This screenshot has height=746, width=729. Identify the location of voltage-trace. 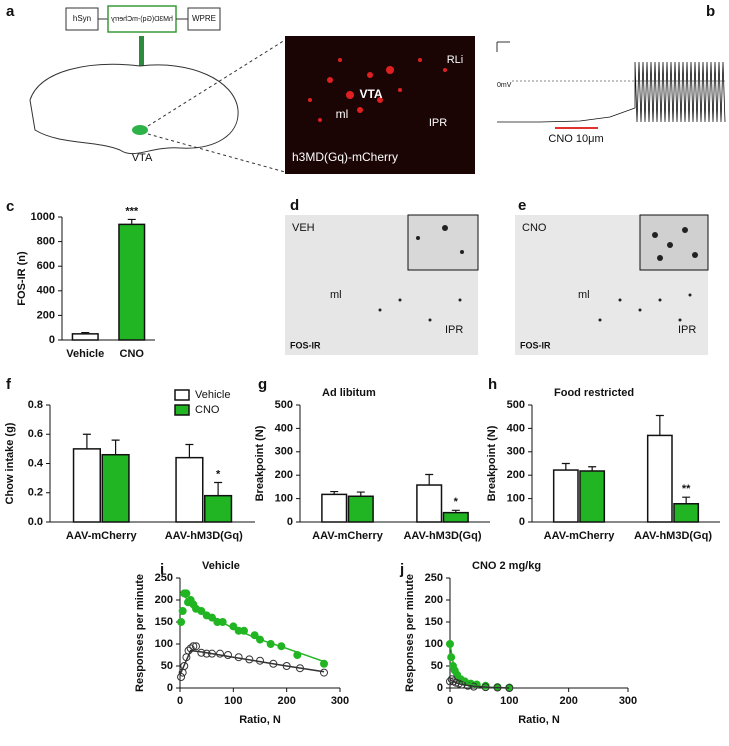
(611, 92).